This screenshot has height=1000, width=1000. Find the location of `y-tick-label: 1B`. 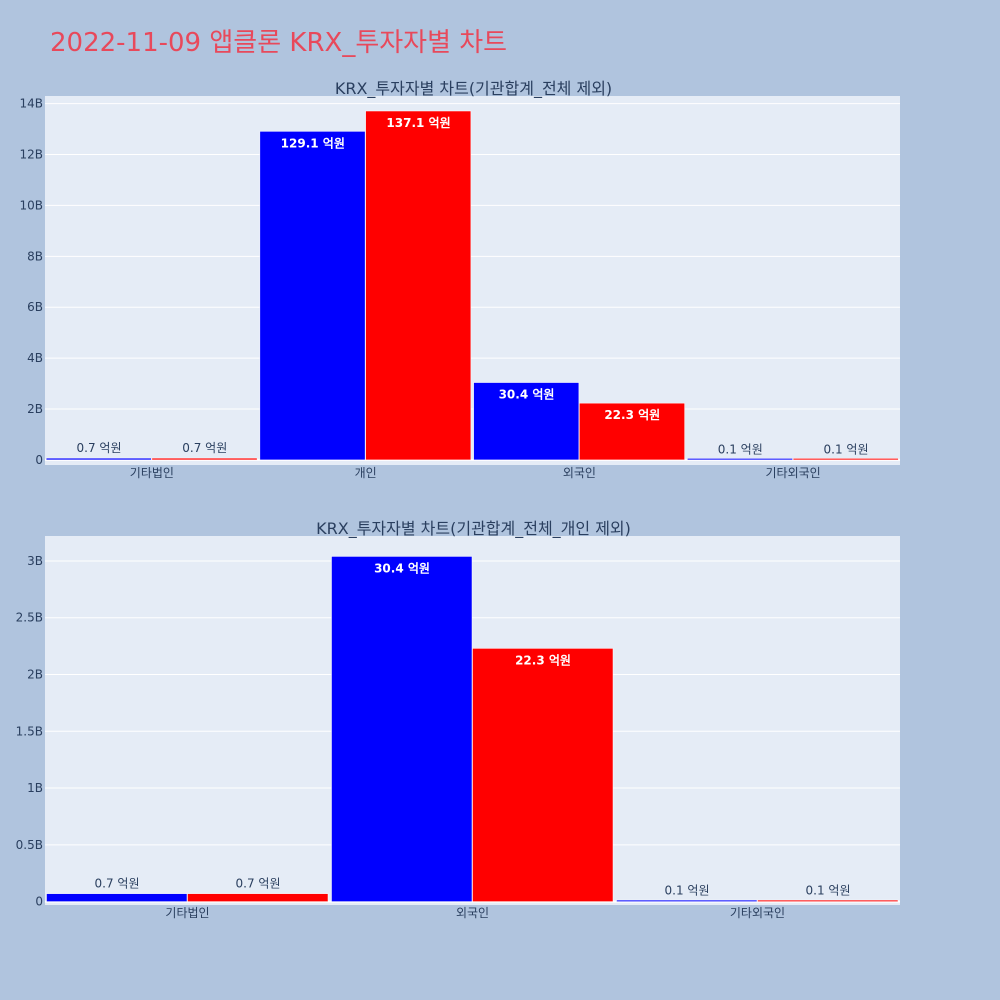

y-tick-label: 1B is located at coordinates (35, 788).